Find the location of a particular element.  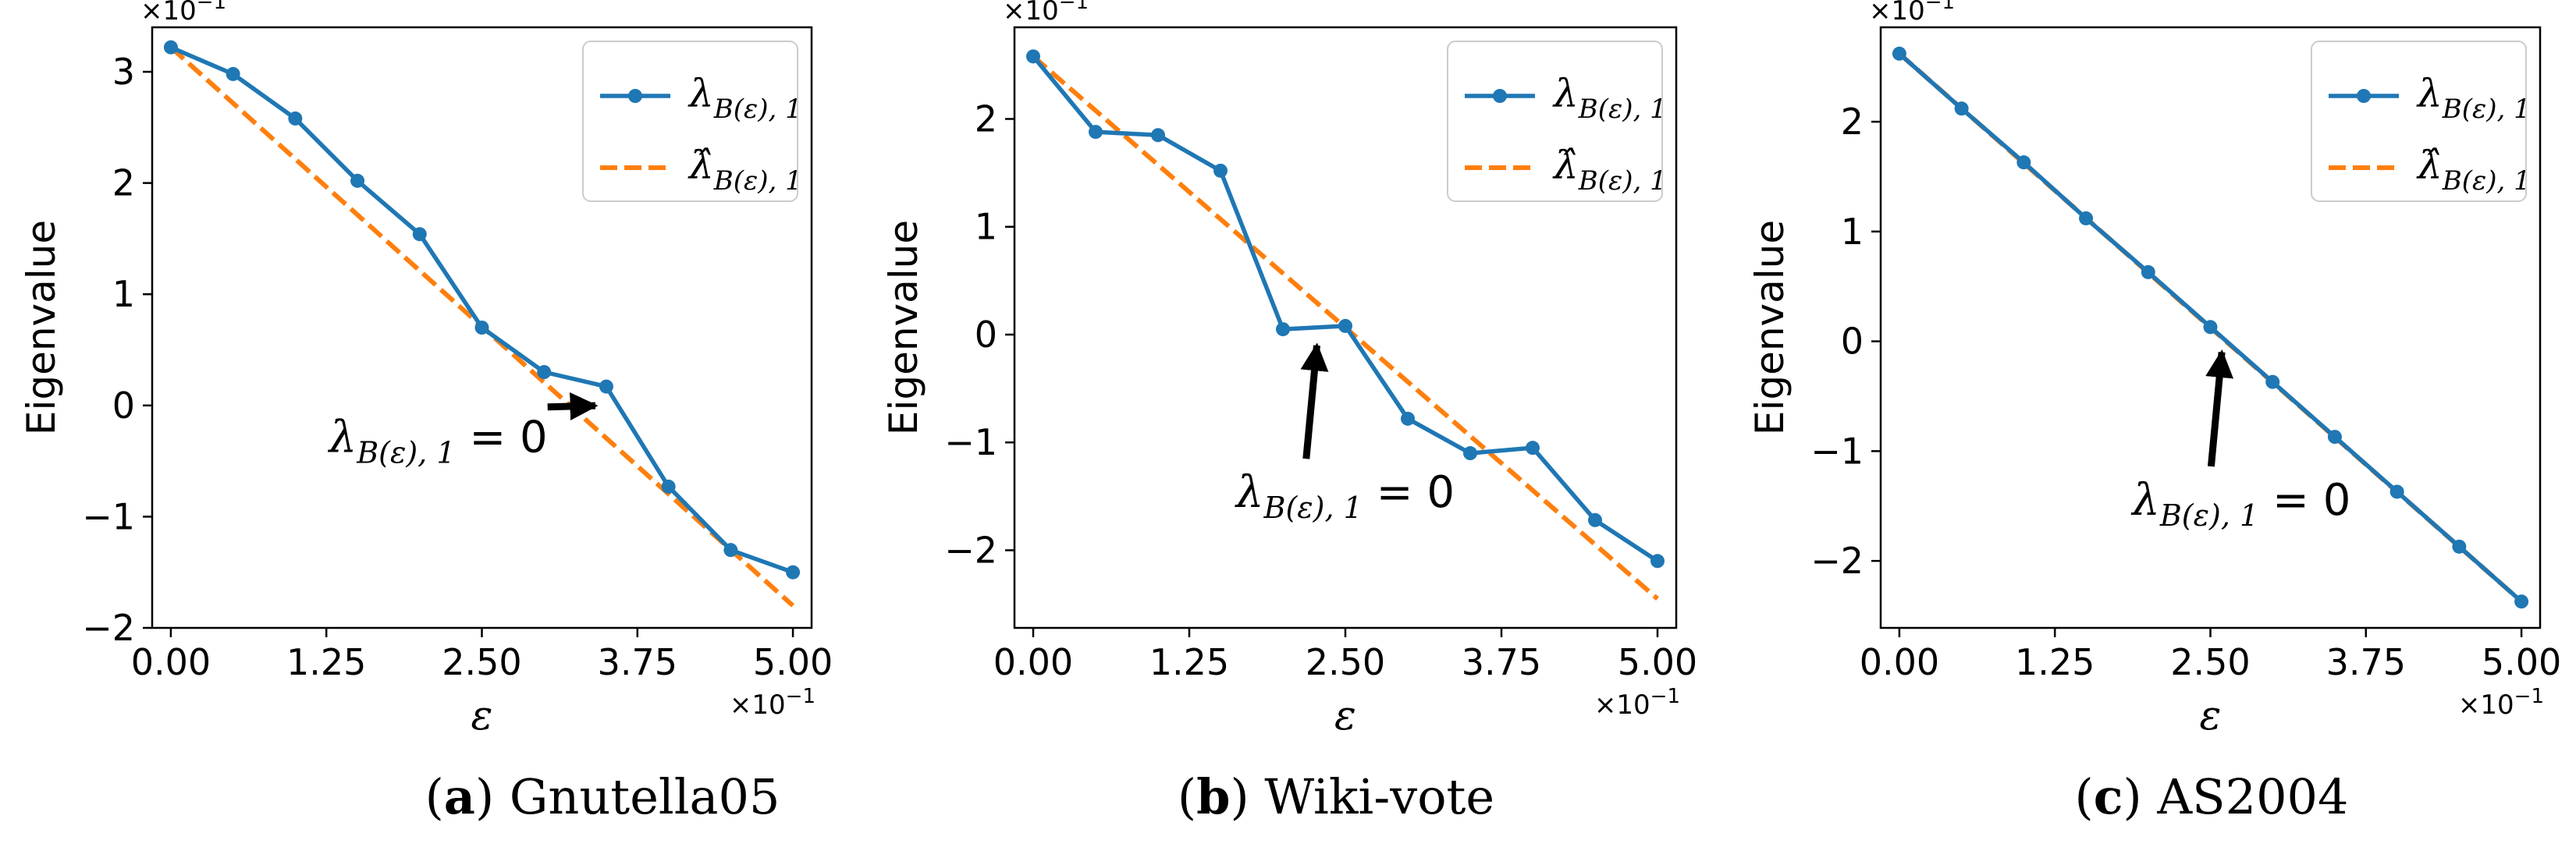

y-scale-label-b: ×10−1 is located at coordinates (1046, 14).